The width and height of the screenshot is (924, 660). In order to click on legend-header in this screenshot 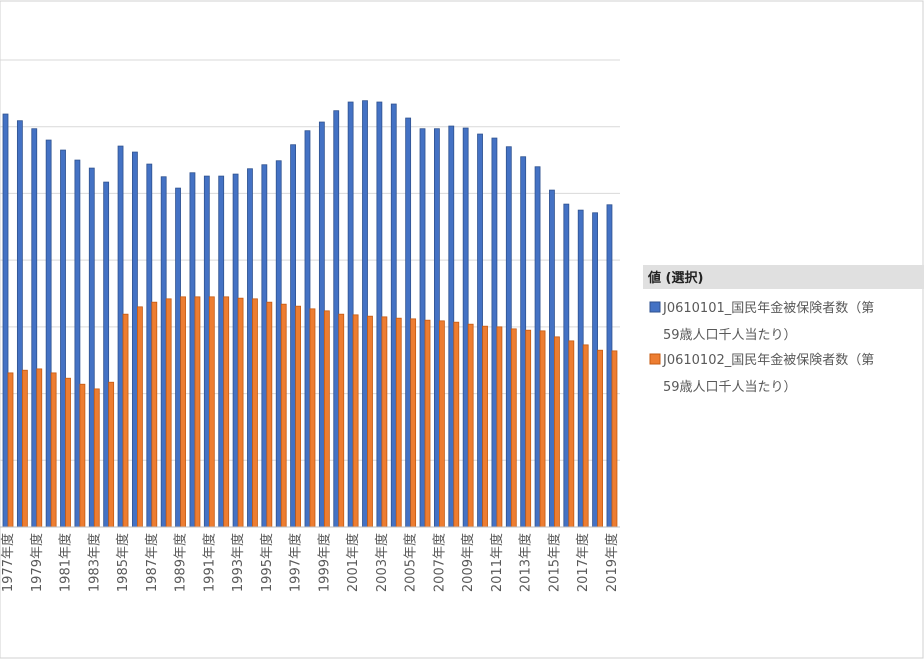, I will do `click(783, 277)`.